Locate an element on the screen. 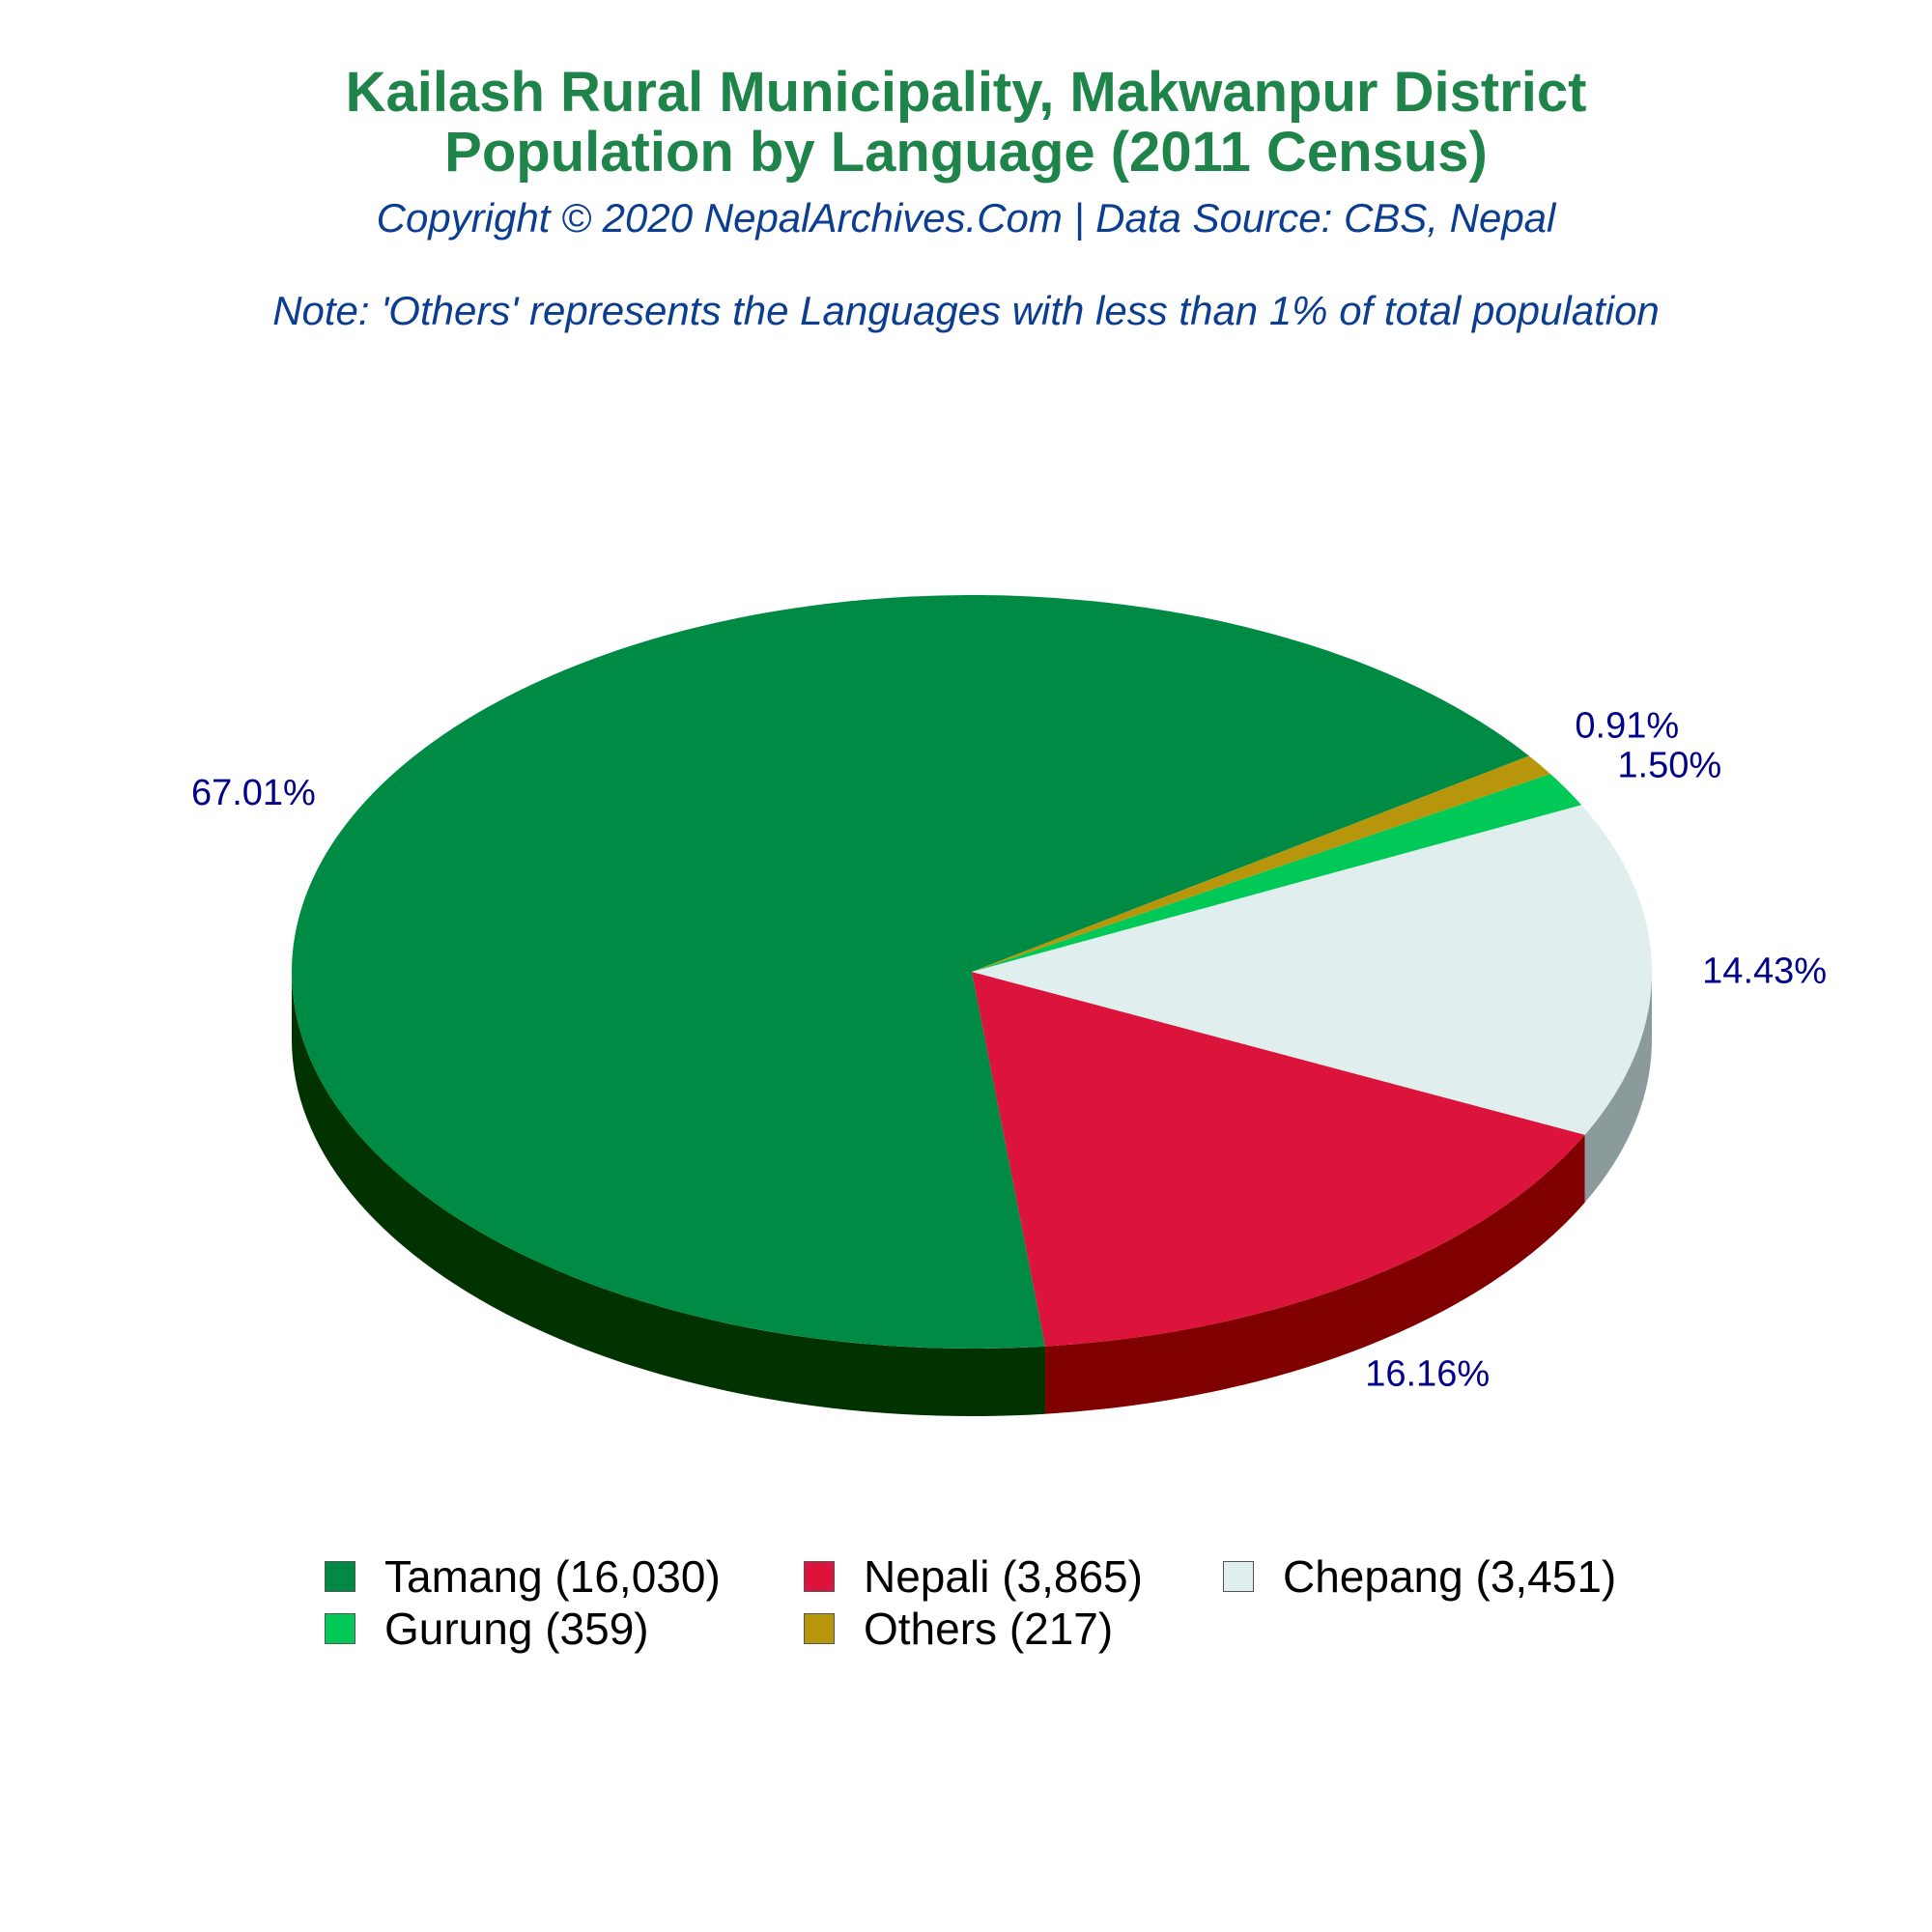 Image resolution: width=1932 pixels, height=1932 pixels. pie-slice-chepang is located at coordinates (1312, 970).